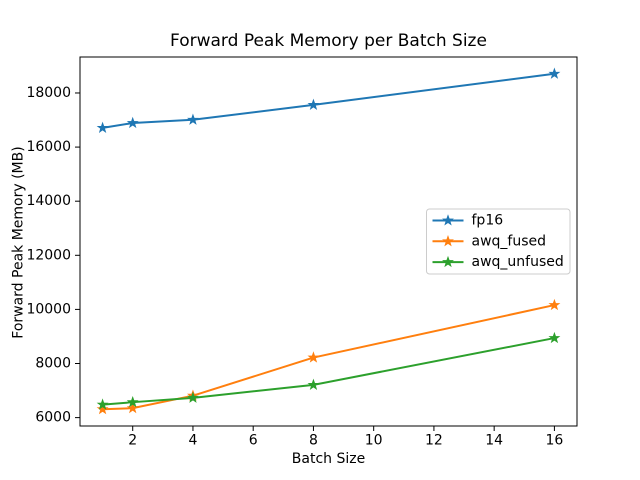 This screenshot has height=480, width=640. Describe the element at coordinates (48, 201) in the screenshot. I see `y-tick-label: 14000` at that location.